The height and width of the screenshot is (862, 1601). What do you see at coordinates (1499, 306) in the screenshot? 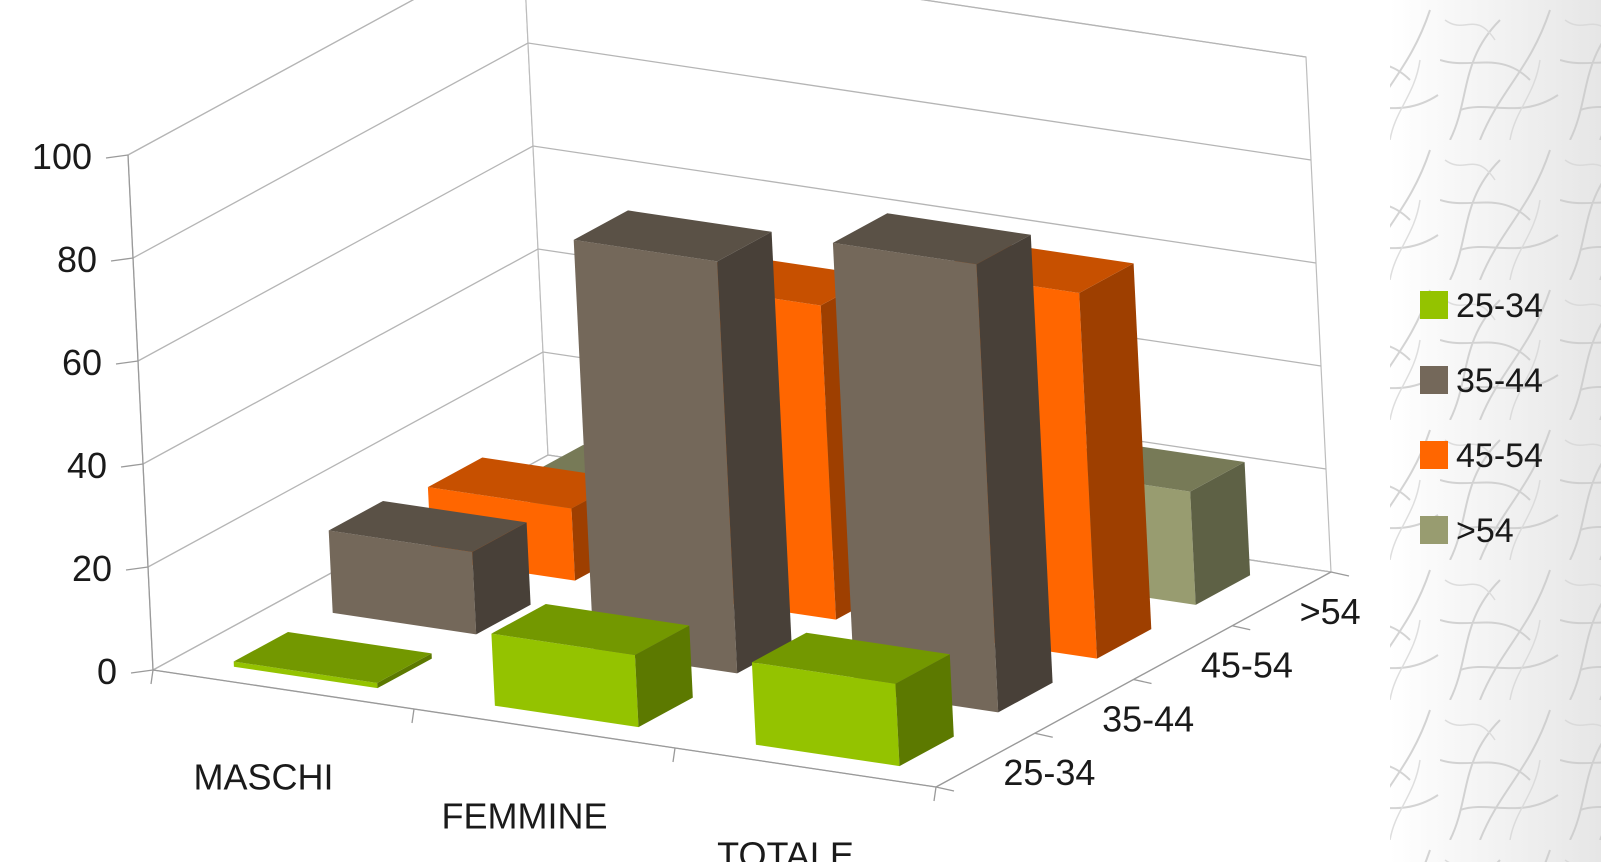
I see `legend-label: 25-34` at bounding box center [1499, 306].